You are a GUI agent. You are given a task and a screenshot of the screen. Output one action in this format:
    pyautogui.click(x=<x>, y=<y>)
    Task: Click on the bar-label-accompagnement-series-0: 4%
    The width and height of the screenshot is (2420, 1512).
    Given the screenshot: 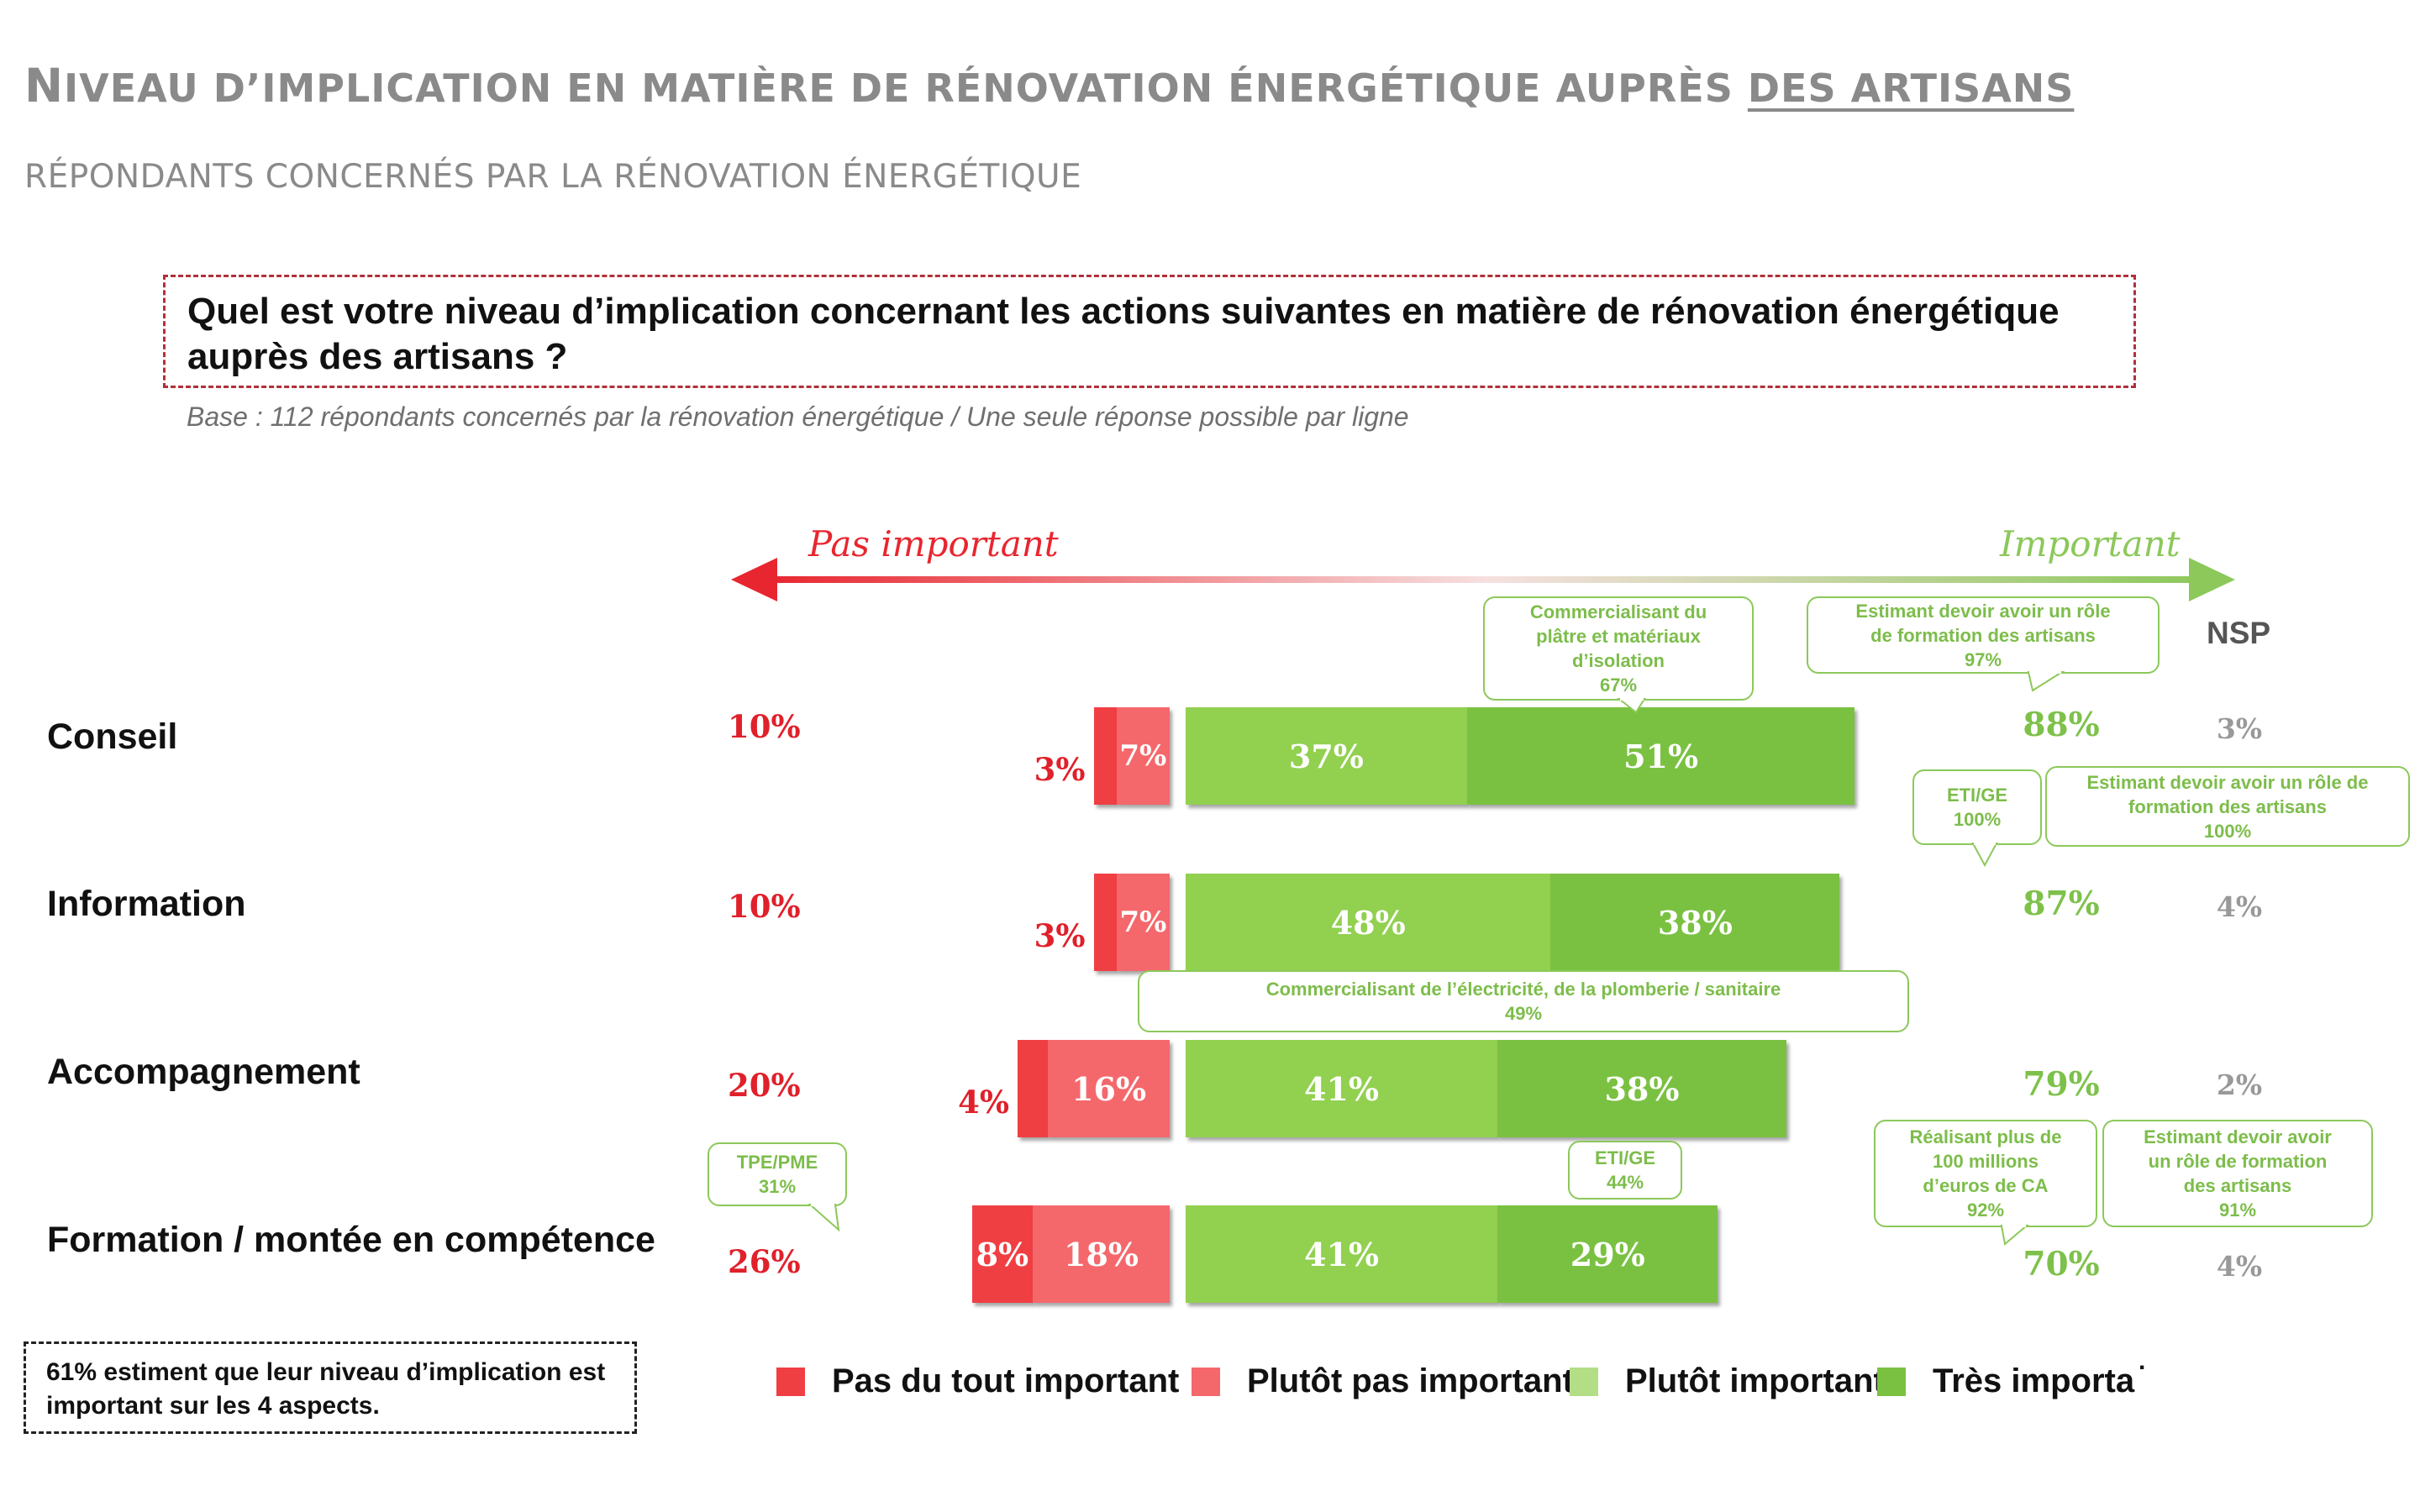 What is the action you would take?
    pyautogui.click(x=984, y=1102)
    